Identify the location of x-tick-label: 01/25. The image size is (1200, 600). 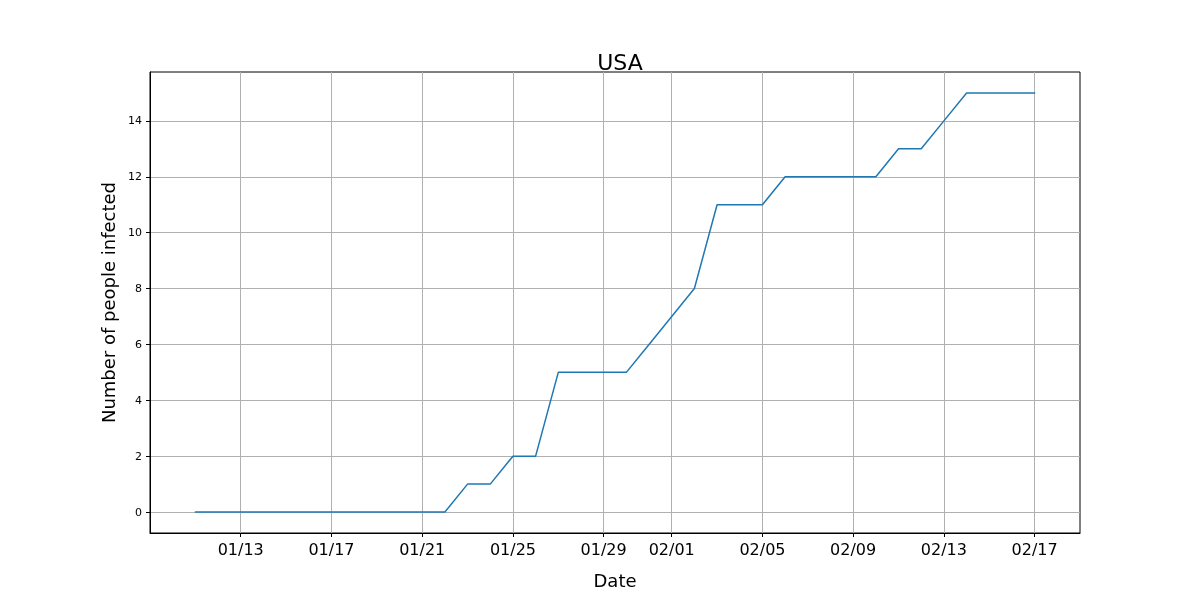
(512, 549).